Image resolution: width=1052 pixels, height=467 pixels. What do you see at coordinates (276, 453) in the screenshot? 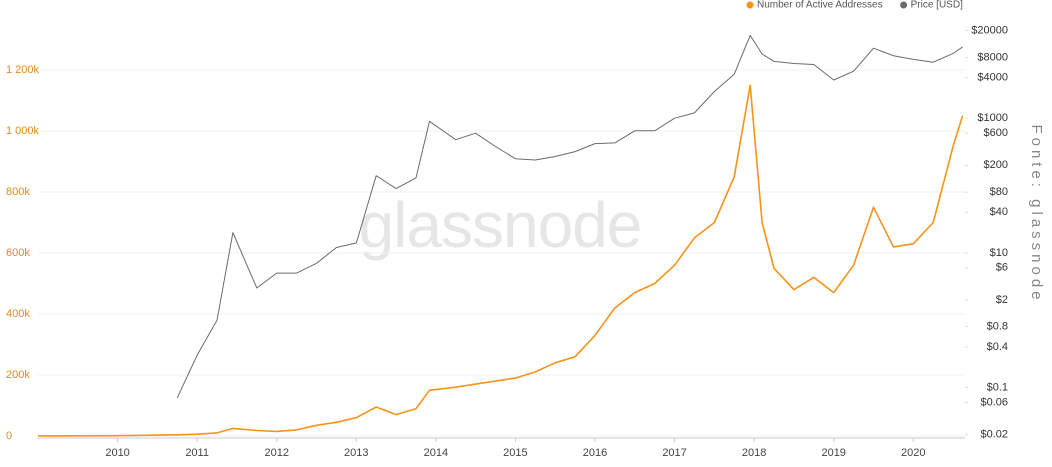
I see `x-tick-label: 2012` at bounding box center [276, 453].